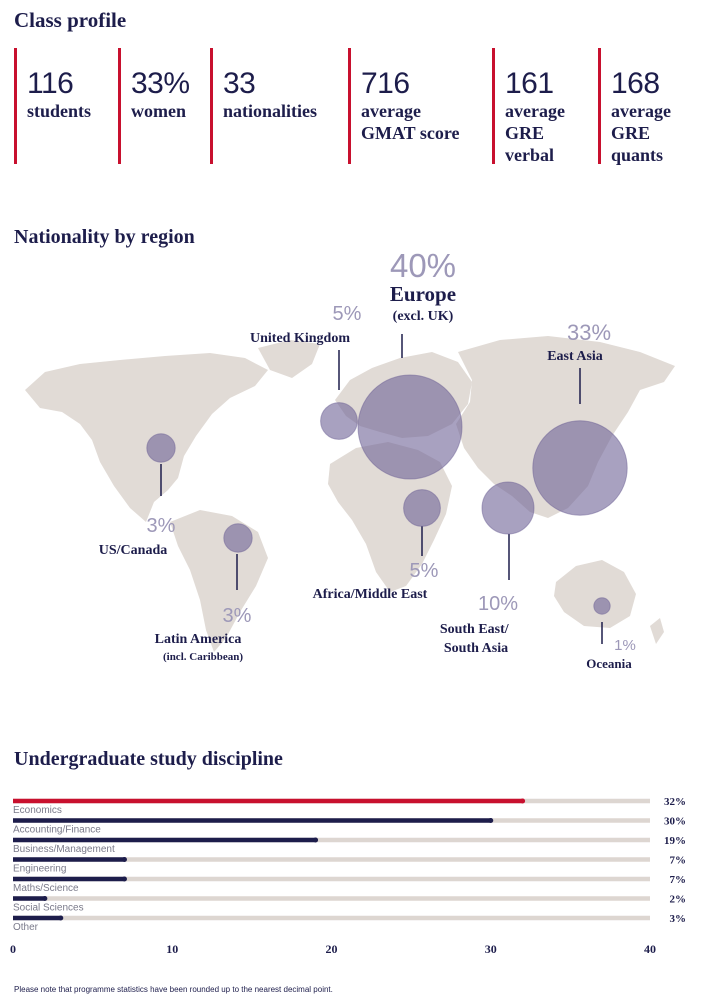  I want to click on bar-category-label: Accounting/Finance, so click(57, 830).